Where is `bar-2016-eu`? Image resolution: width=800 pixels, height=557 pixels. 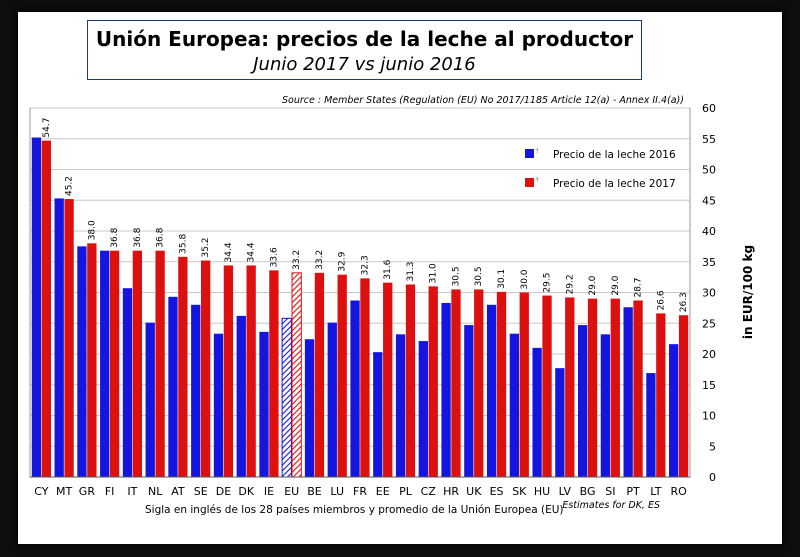 bar-2016-eu is located at coordinates (286, 397).